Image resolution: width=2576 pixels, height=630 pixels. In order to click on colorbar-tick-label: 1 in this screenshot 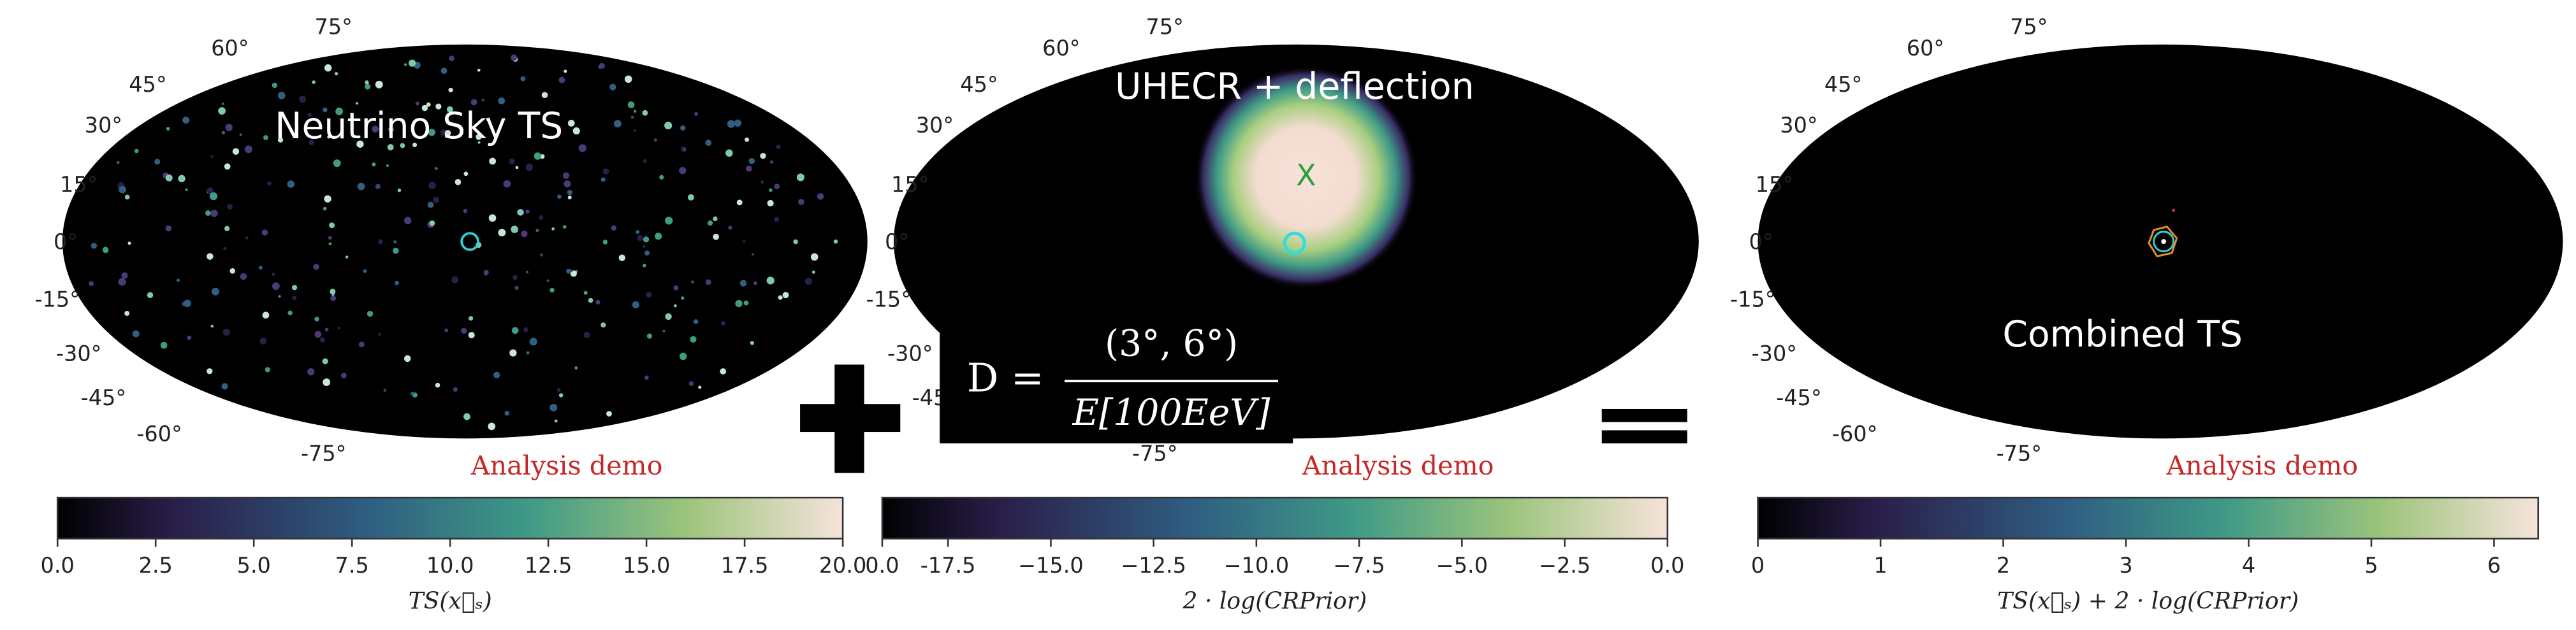, I will do `click(1880, 565)`.